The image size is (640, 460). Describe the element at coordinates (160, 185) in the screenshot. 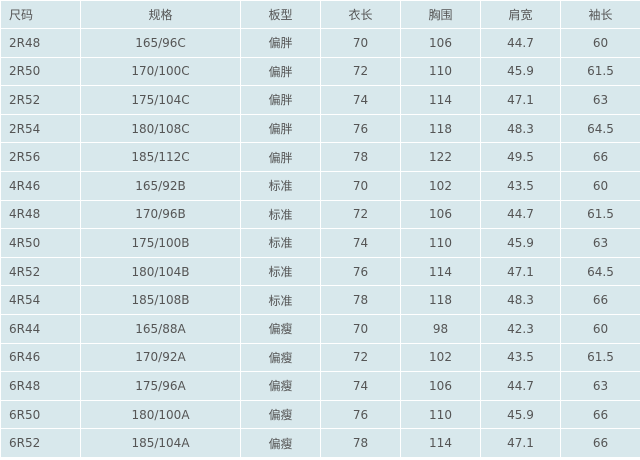

I see `cell: 165/92B` at that location.